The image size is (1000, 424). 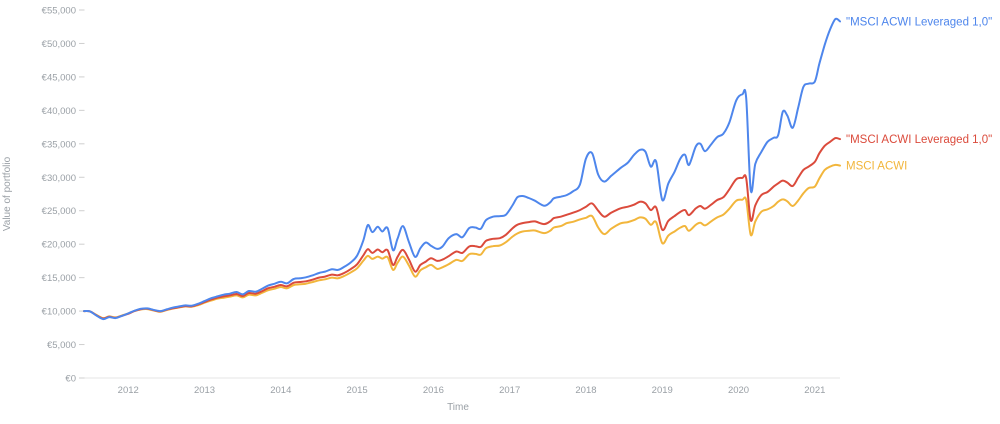 I want to click on y-tick-label: €30,000, so click(x=59, y=178).